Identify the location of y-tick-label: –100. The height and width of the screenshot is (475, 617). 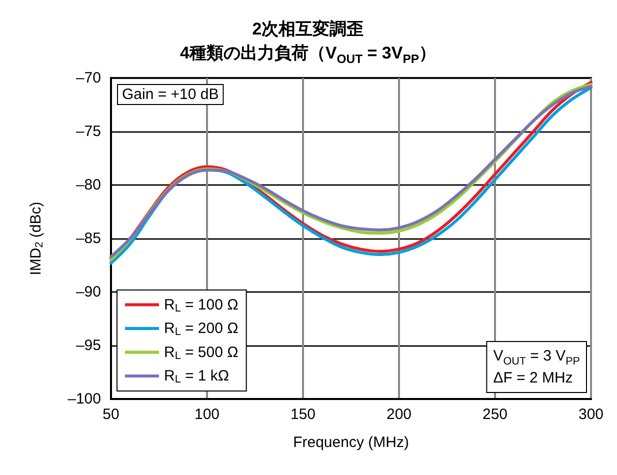
(84, 399).